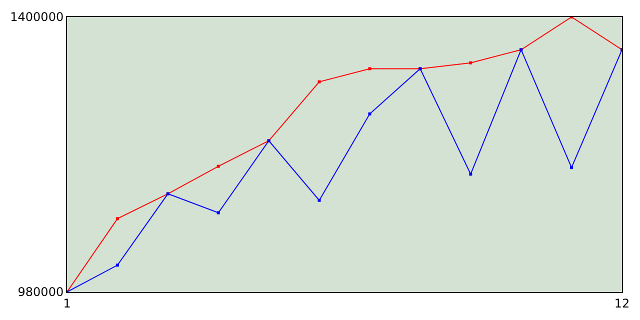 This screenshot has width=640, height=320. Describe the element at coordinates (41, 292) in the screenshot. I see `y-tick-label: 980000` at that location.